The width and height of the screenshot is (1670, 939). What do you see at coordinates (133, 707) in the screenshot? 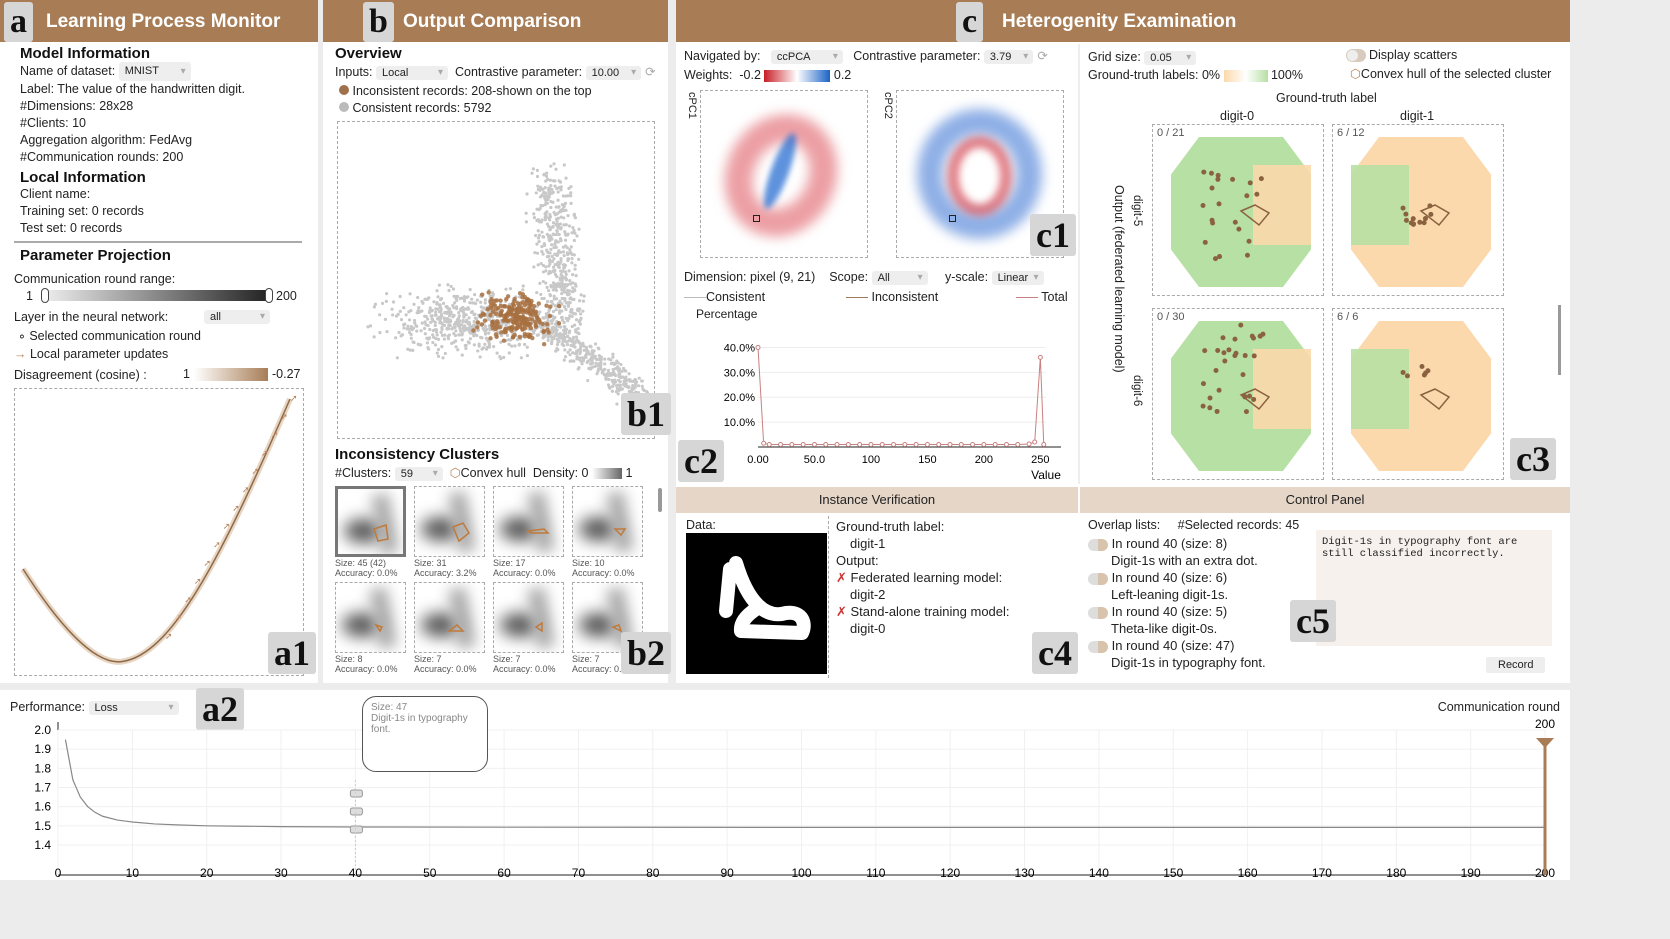
I see `performance-select: Loss` at bounding box center [133, 707].